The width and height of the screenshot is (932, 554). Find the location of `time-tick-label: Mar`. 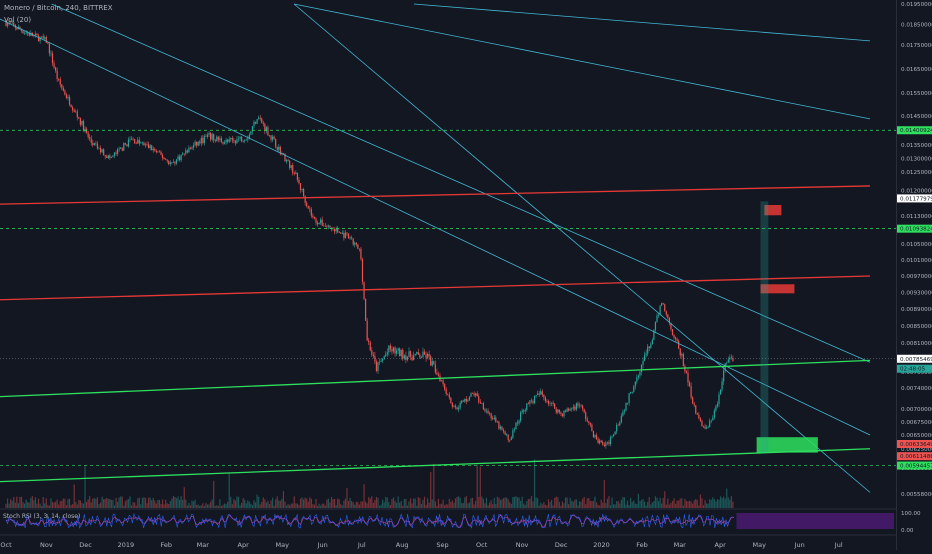

time-tick-label: Mar is located at coordinates (680, 545).